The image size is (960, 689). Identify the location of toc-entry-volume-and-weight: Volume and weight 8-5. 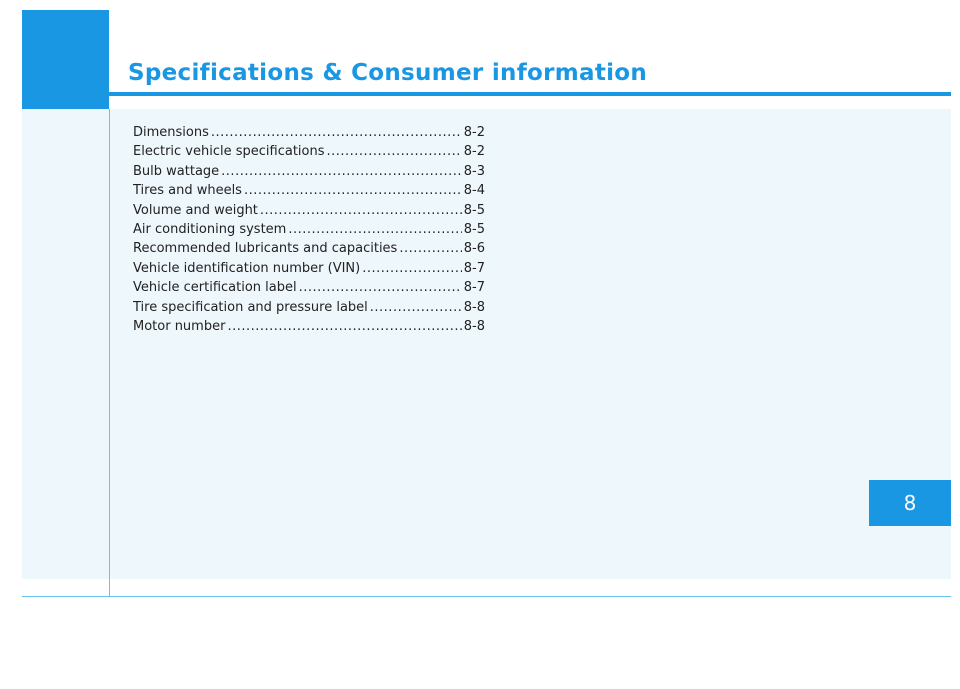
(309, 212).